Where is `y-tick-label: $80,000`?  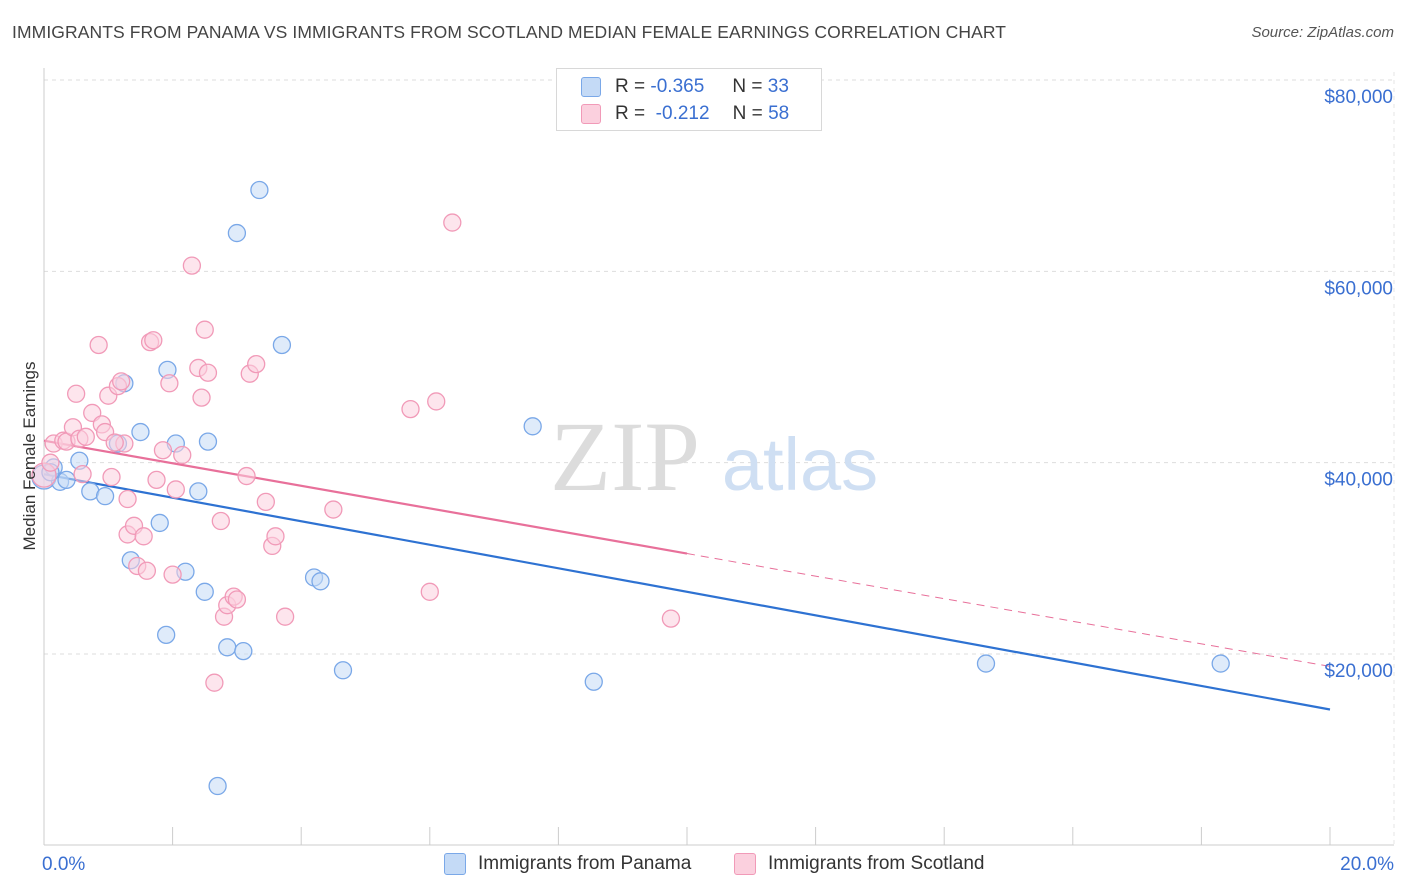 y-tick-label: $80,000 is located at coordinates (1358, 97).